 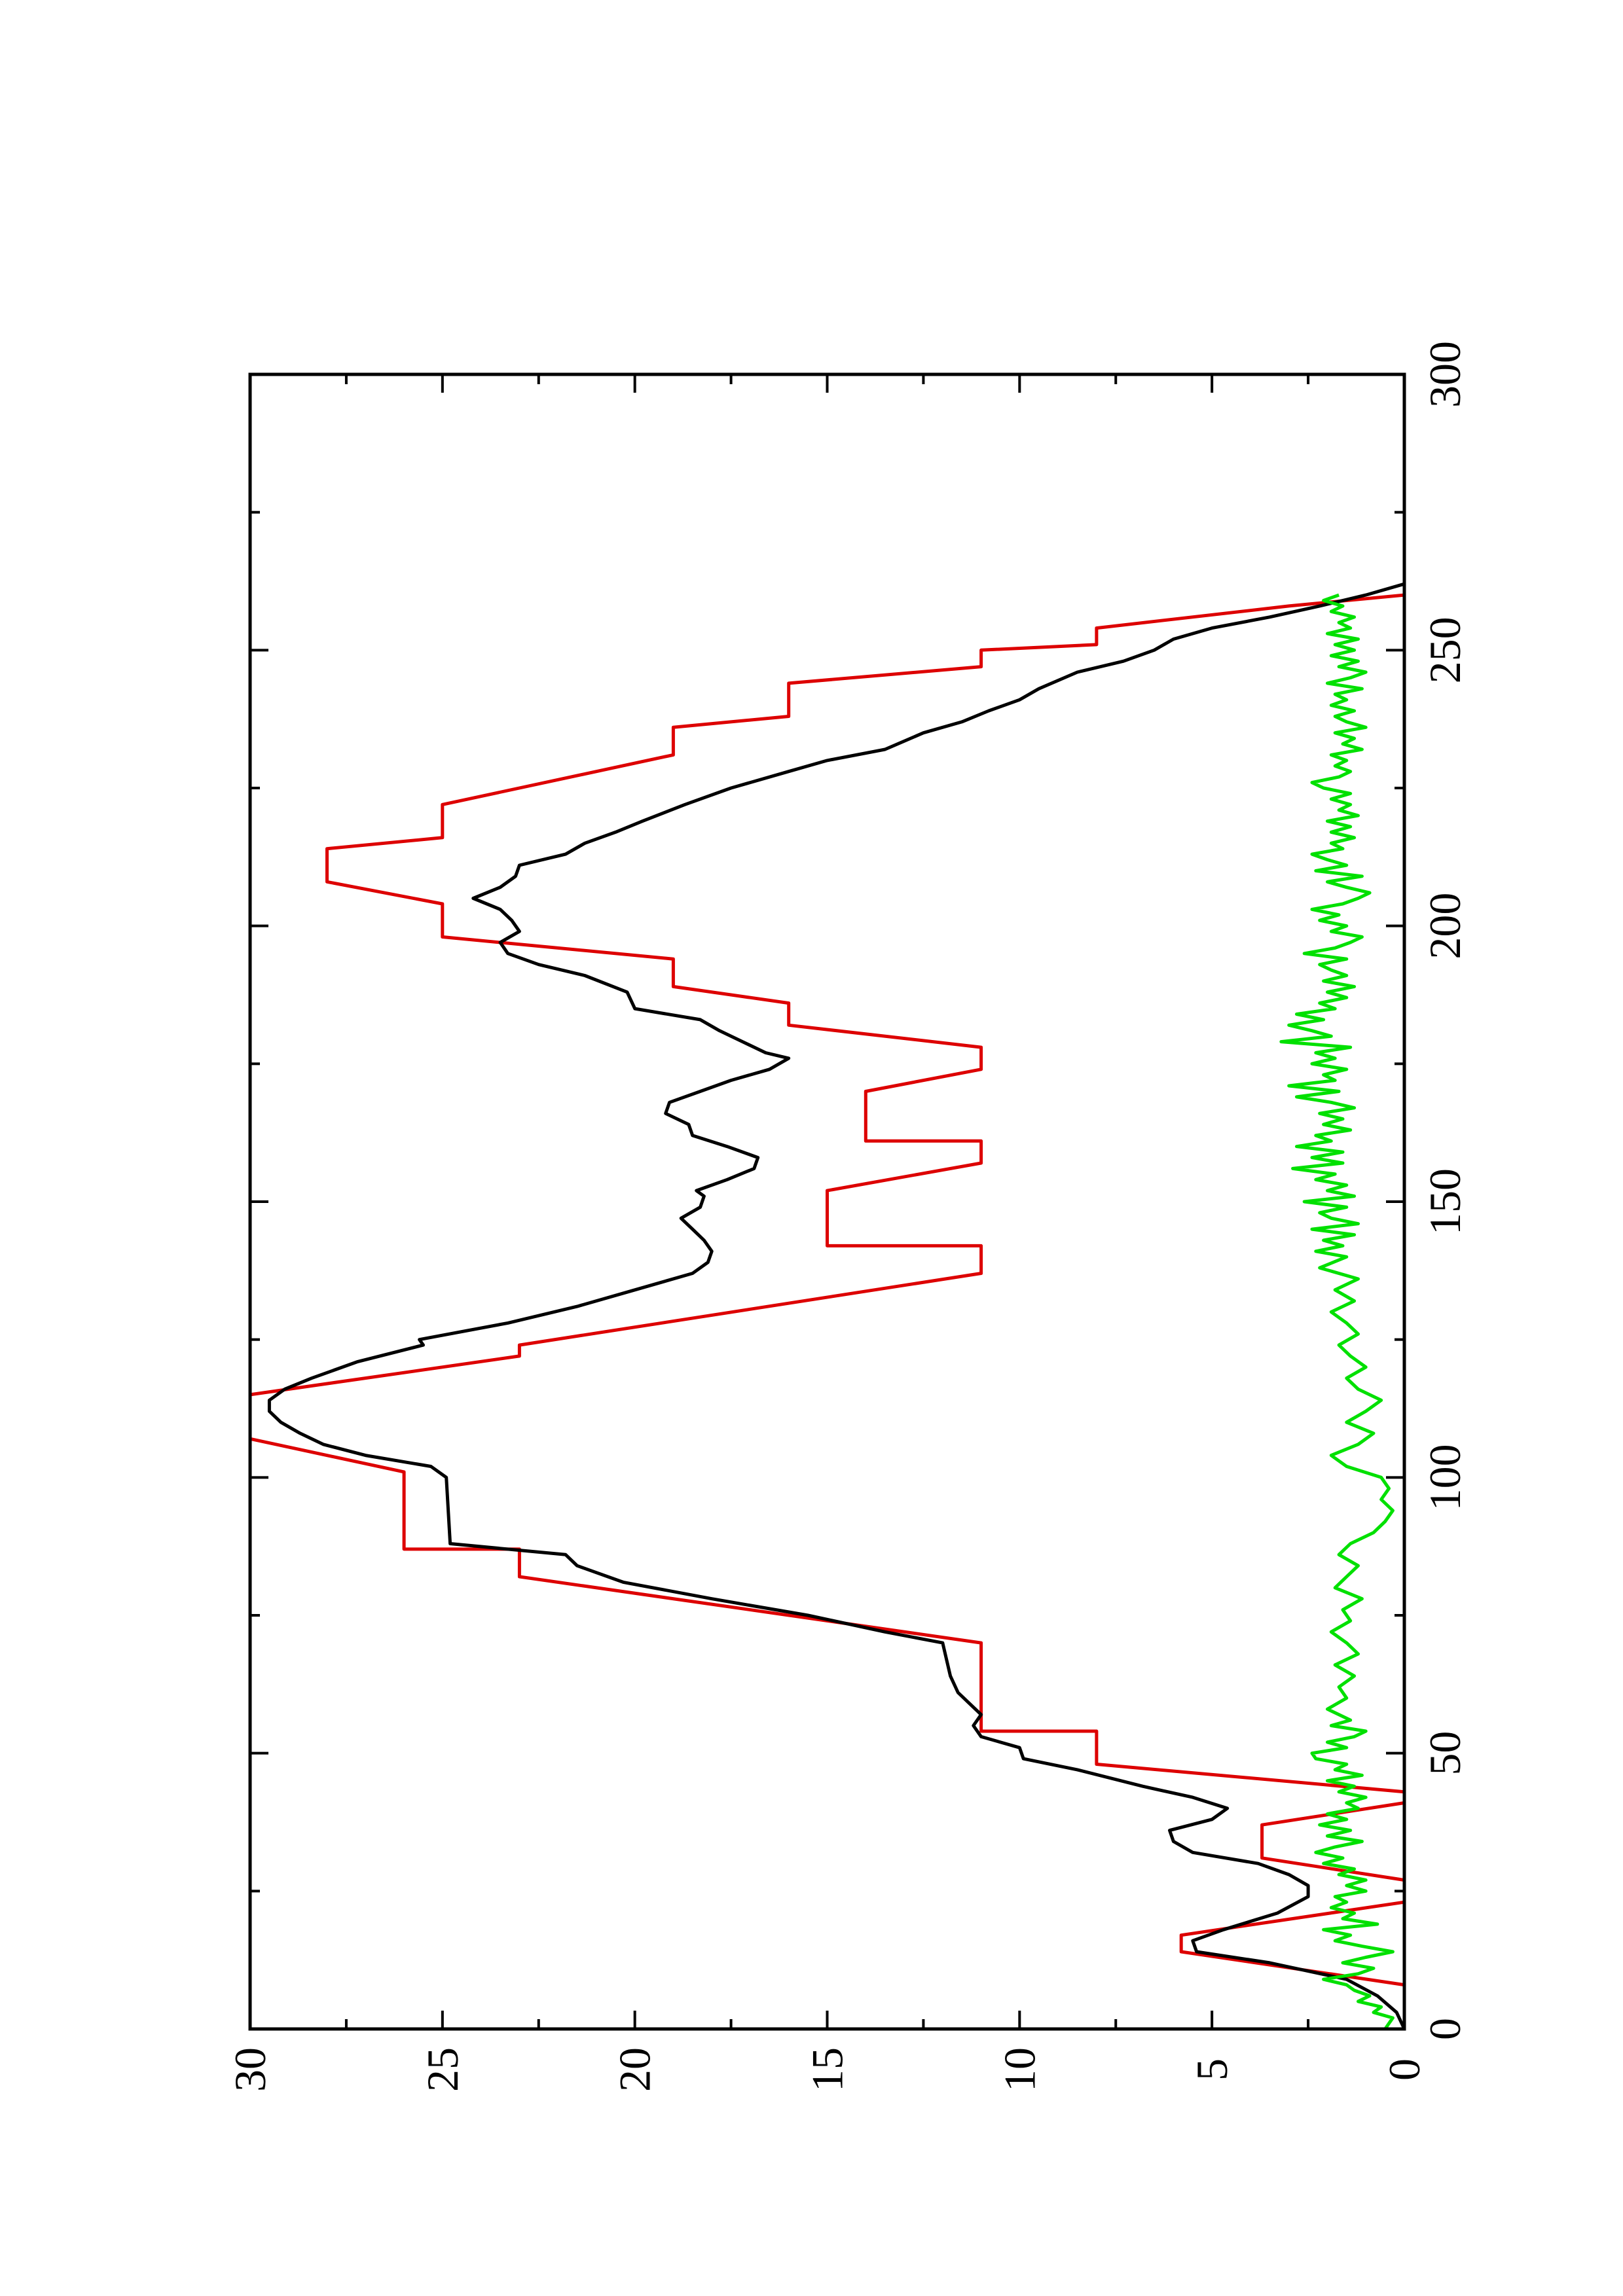 What do you see at coordinates (1337, 1311) in the screenshot?
I see `green-series-line` at bounding box center [1337, 1311].